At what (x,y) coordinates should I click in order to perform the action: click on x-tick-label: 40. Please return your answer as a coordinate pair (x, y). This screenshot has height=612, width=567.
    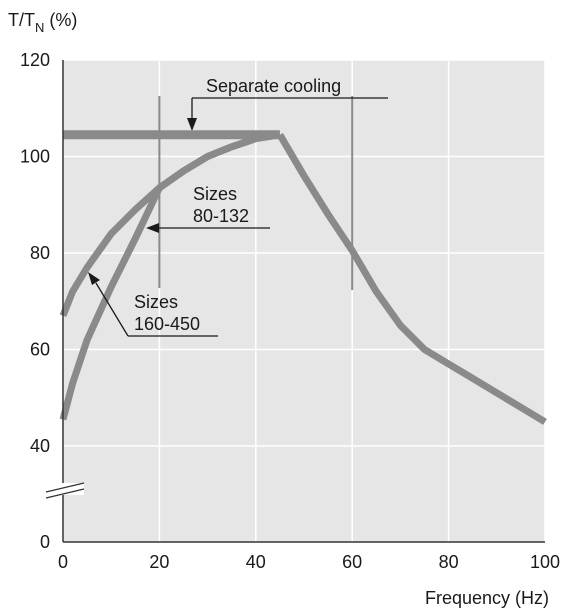
    Looking at the image, I should click on (256, 562).